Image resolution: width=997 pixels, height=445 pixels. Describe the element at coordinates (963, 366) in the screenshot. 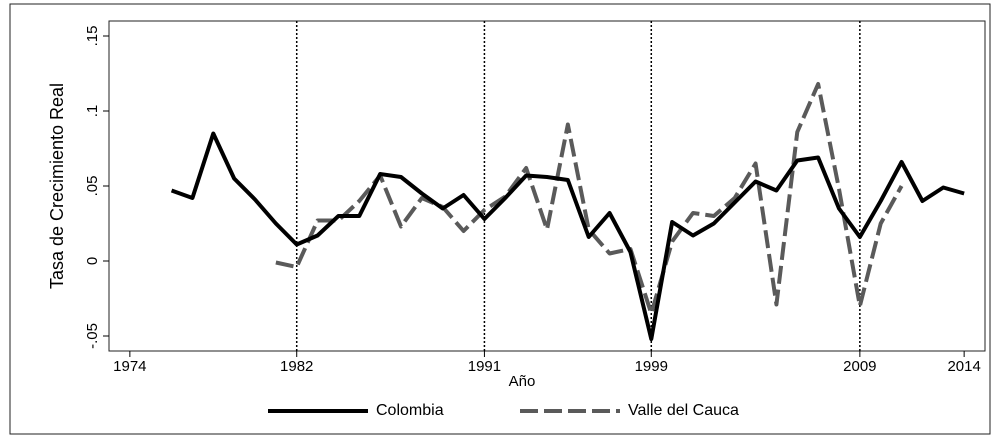

I see `x-tick-label: 2014` at that location.